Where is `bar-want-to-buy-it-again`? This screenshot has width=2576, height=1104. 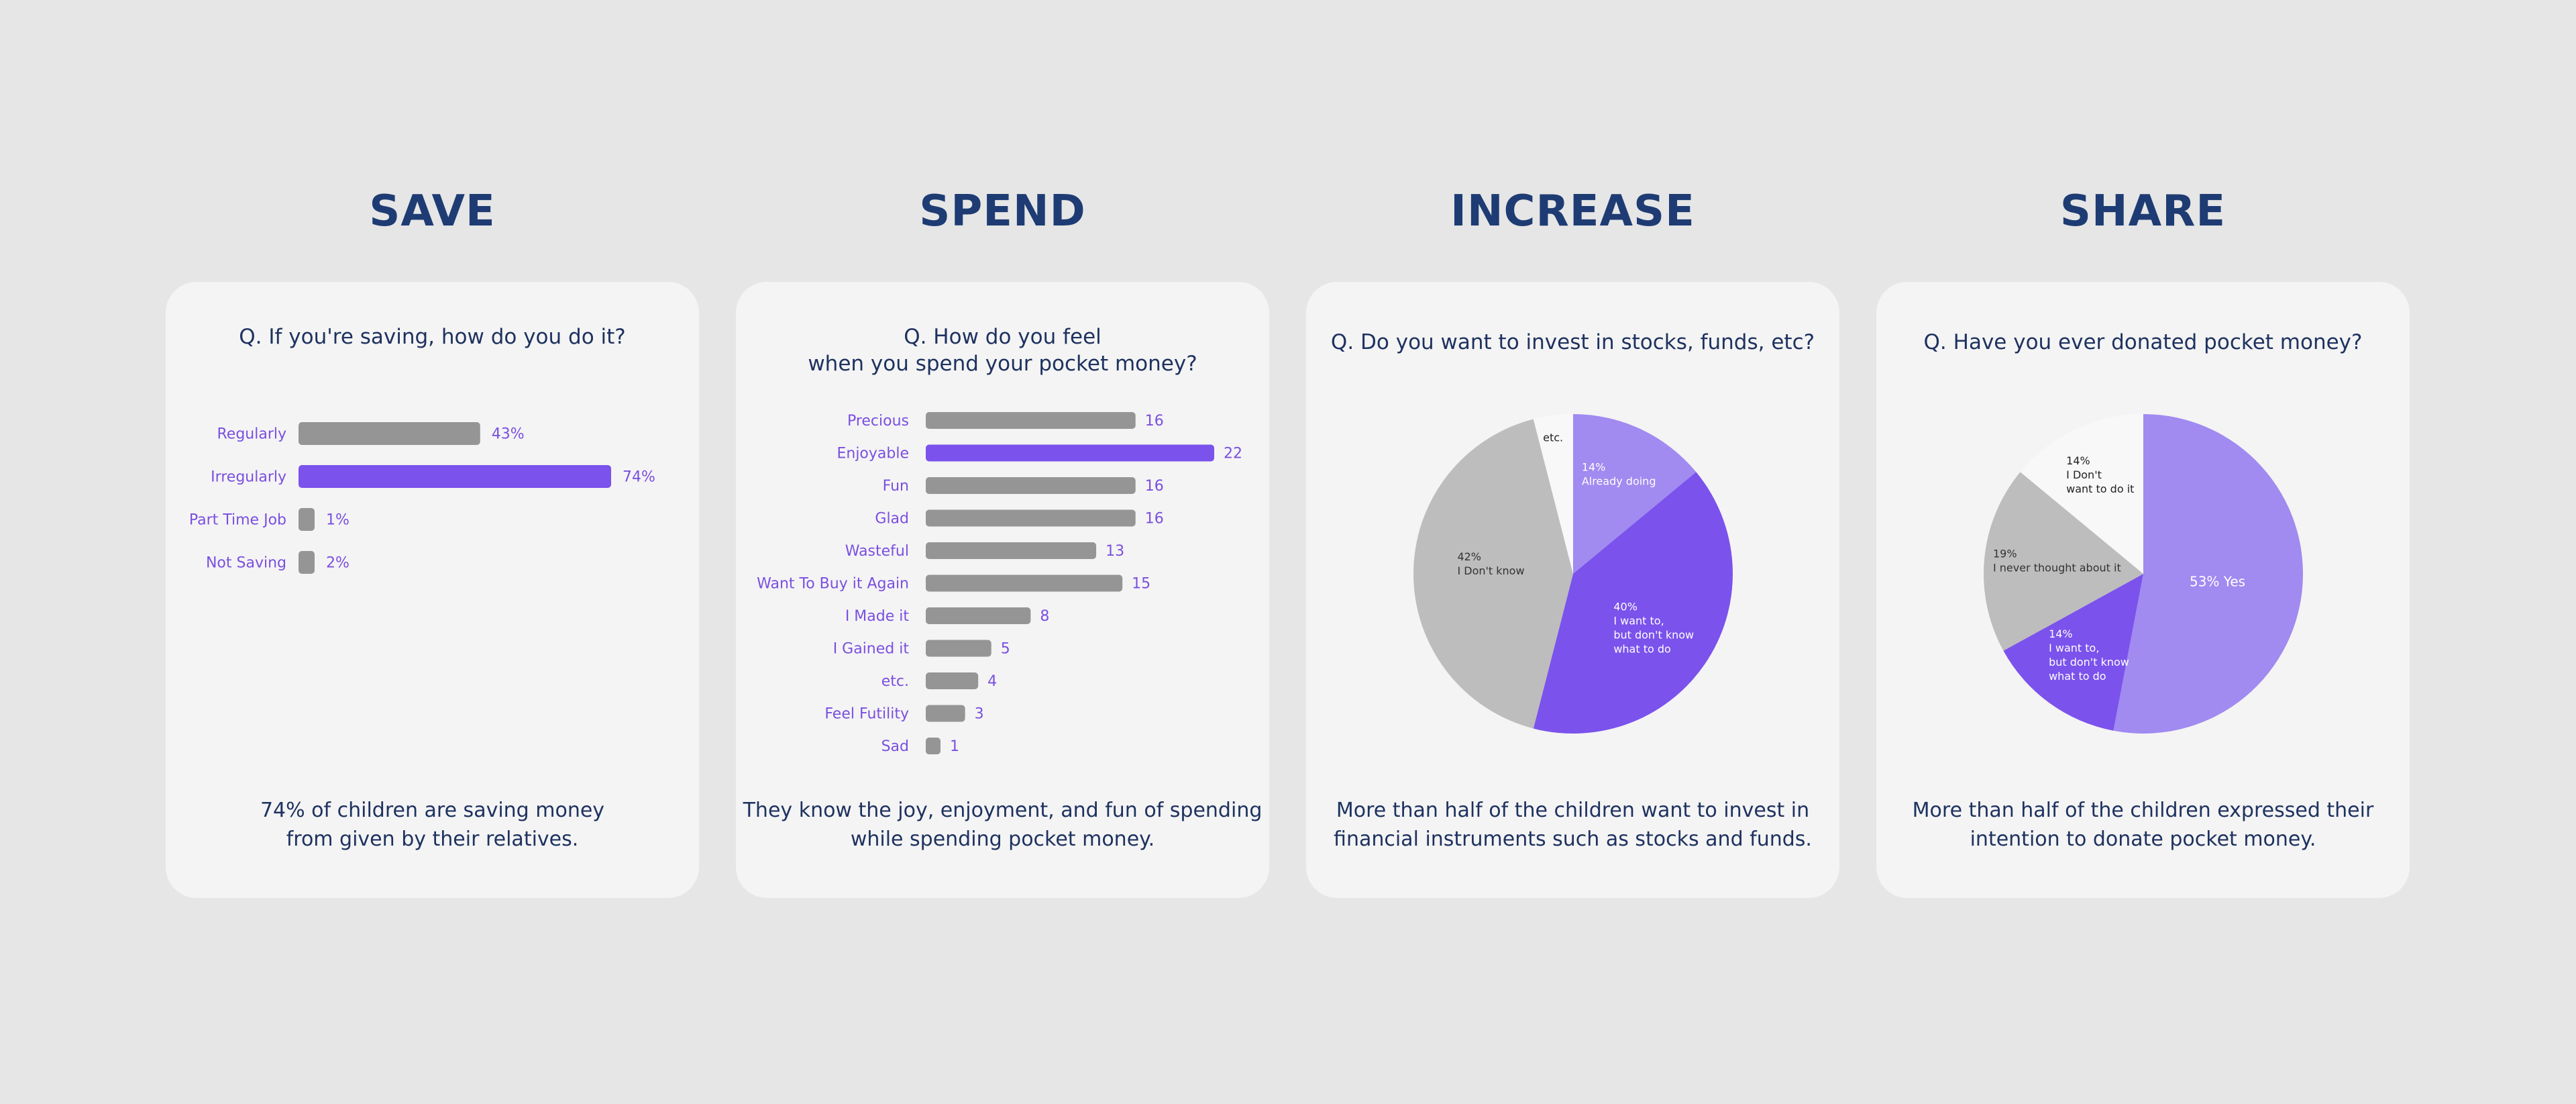
bar-want-to-buy-it-again is located at coordinates (1024, 583).